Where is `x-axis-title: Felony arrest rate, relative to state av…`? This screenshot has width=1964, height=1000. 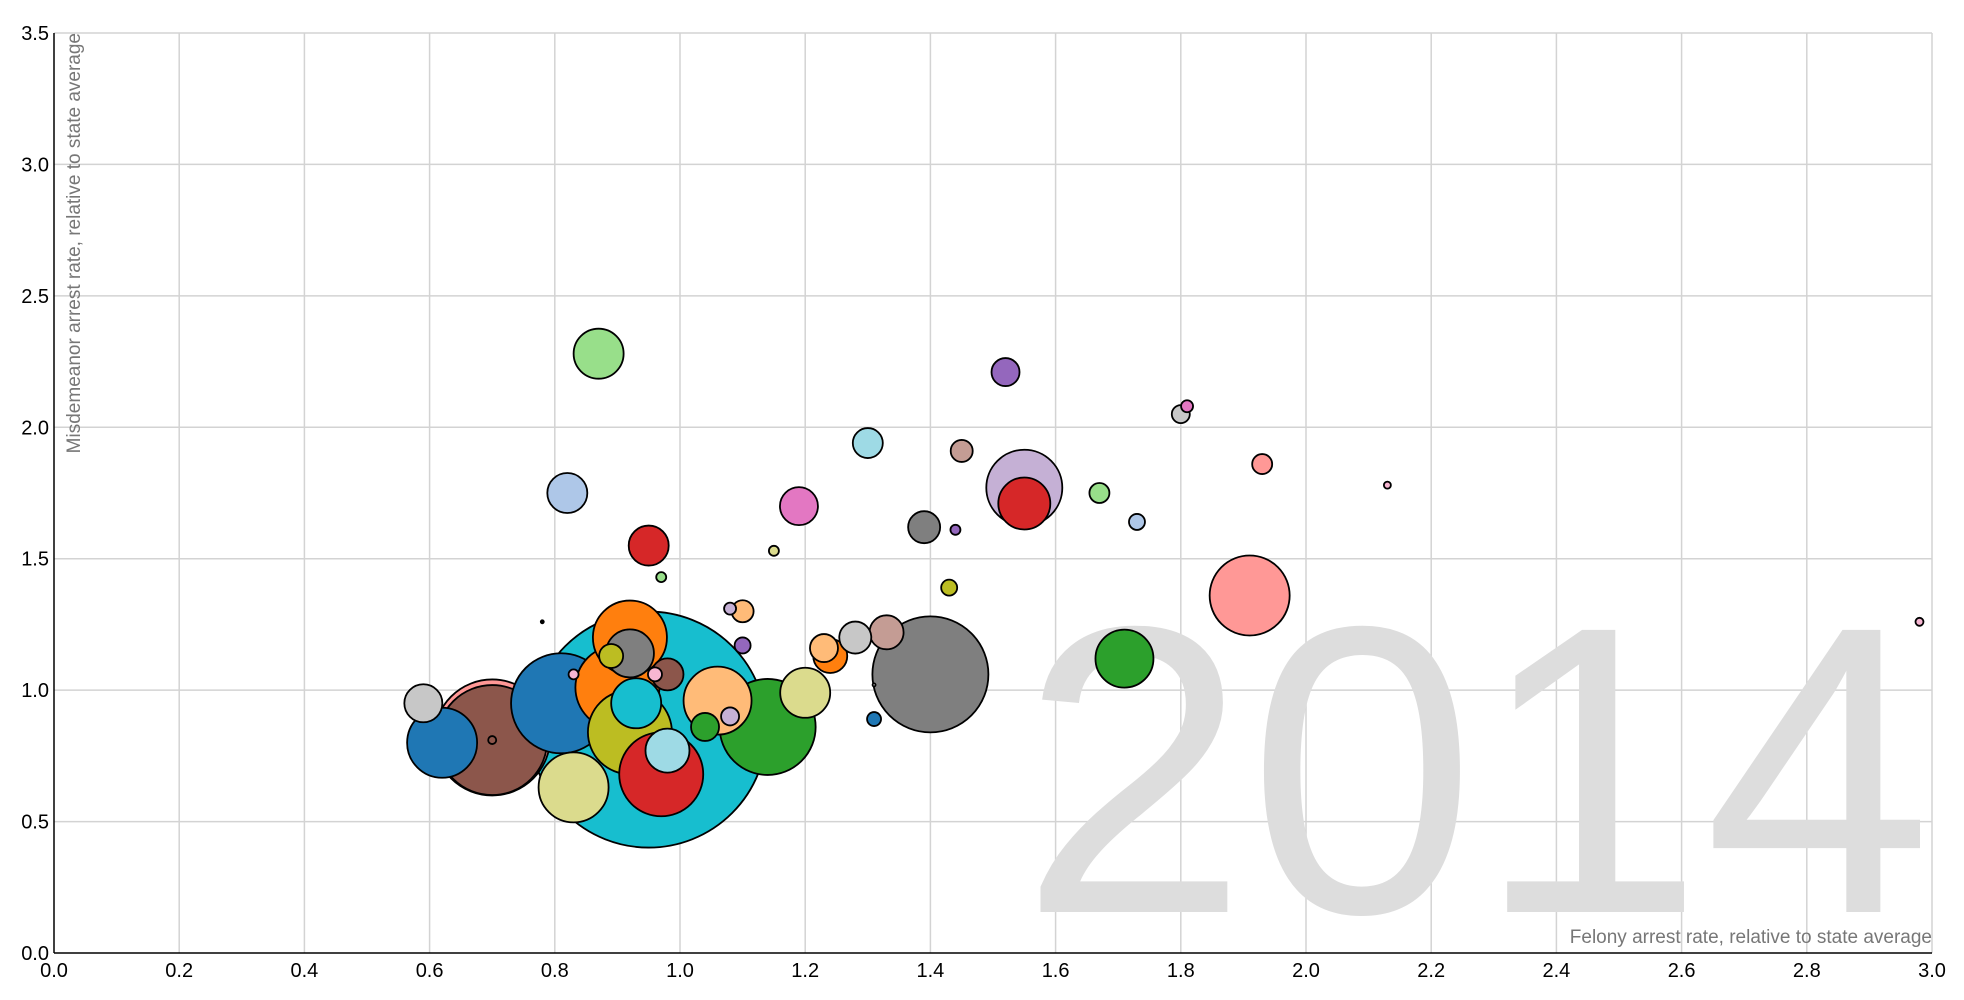
x-axis-title: Felony arrest rate, relative to state av… is located at coordinates (1751, 937).